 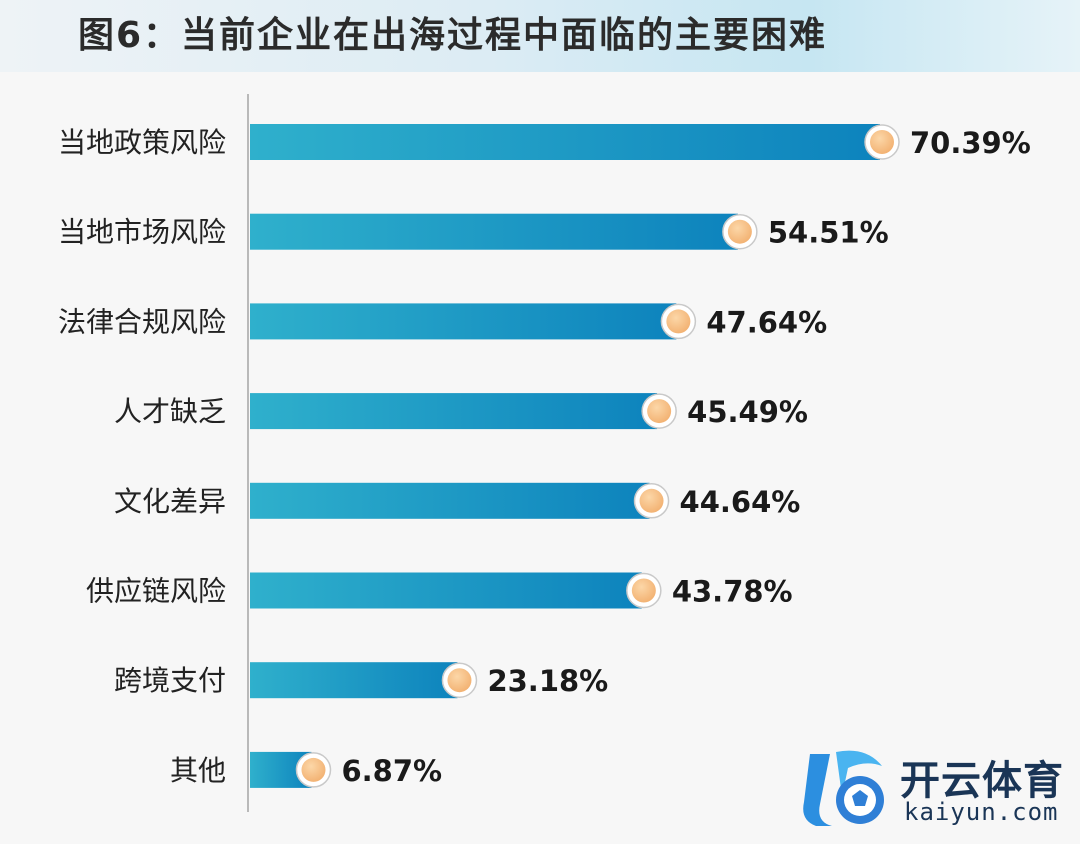 I want to click on category-label: 跨境支付, so click(x=170, y=680).